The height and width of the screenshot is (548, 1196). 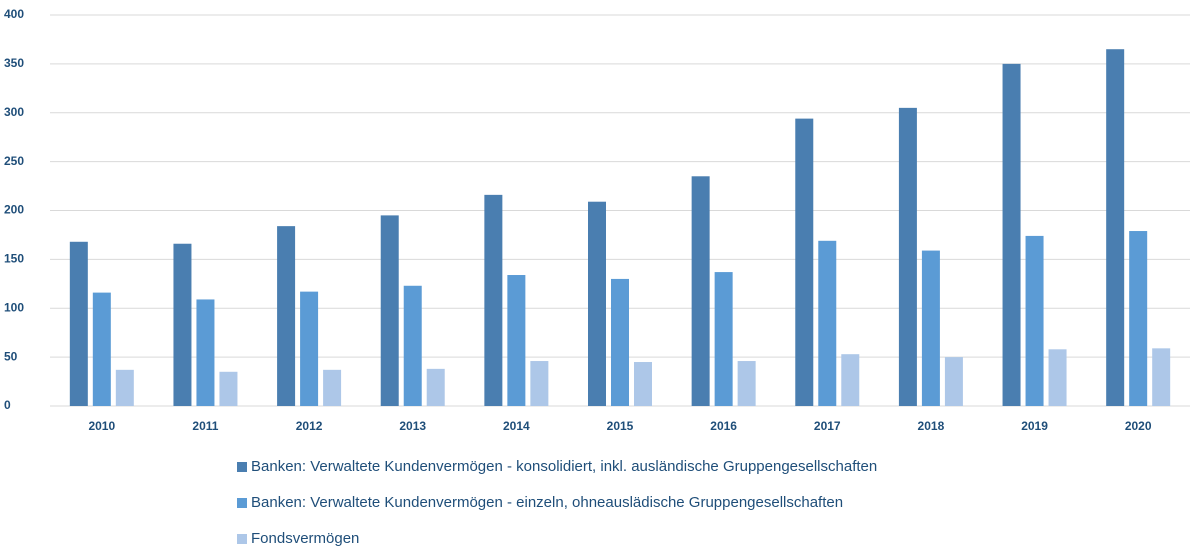 I want to click on x-tick-label: 2018, so click(x=931, y=426).